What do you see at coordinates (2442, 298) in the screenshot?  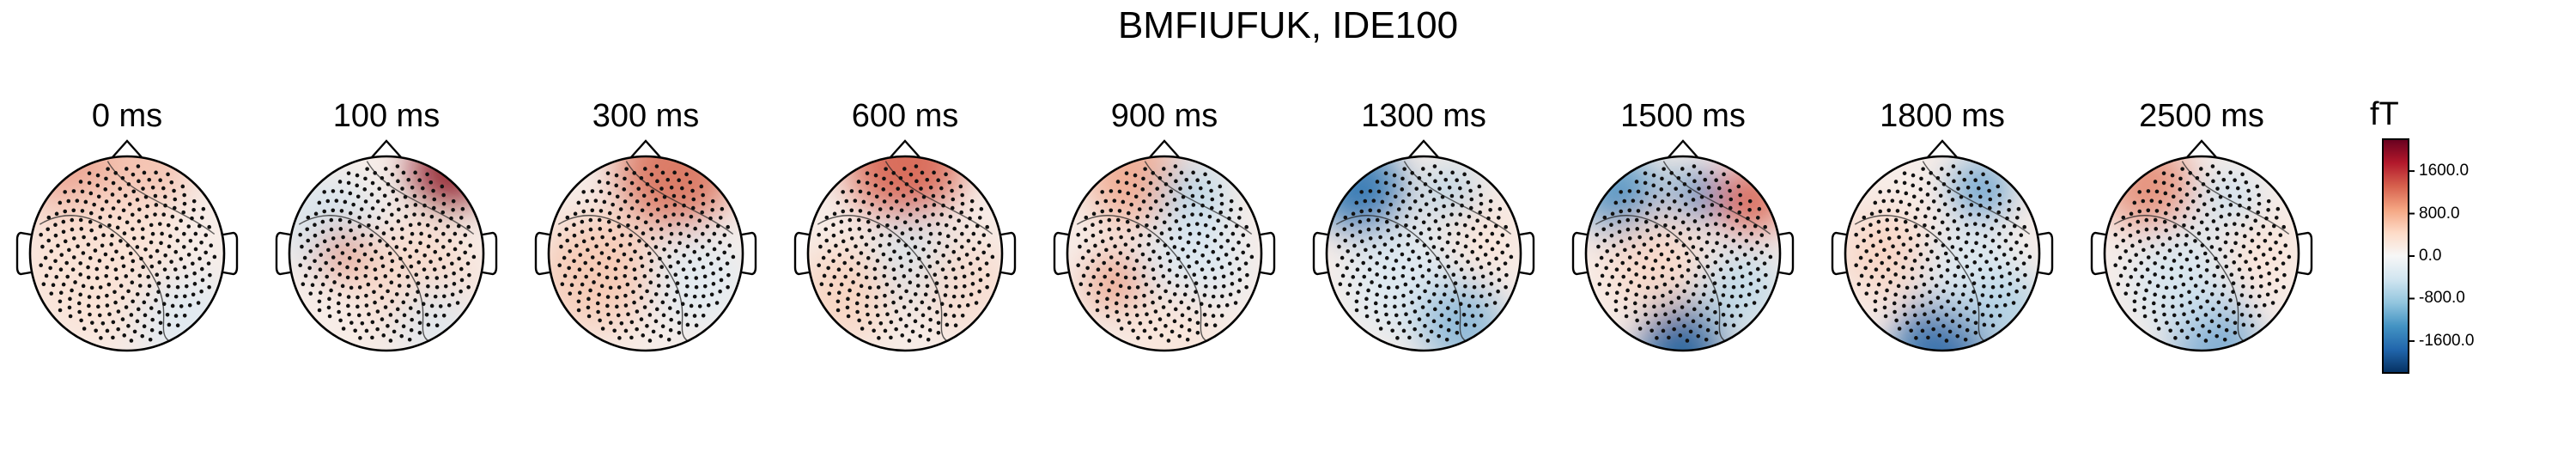 I see `colorbar-tick-label: -800.0` at bounding box center [2442, 298].